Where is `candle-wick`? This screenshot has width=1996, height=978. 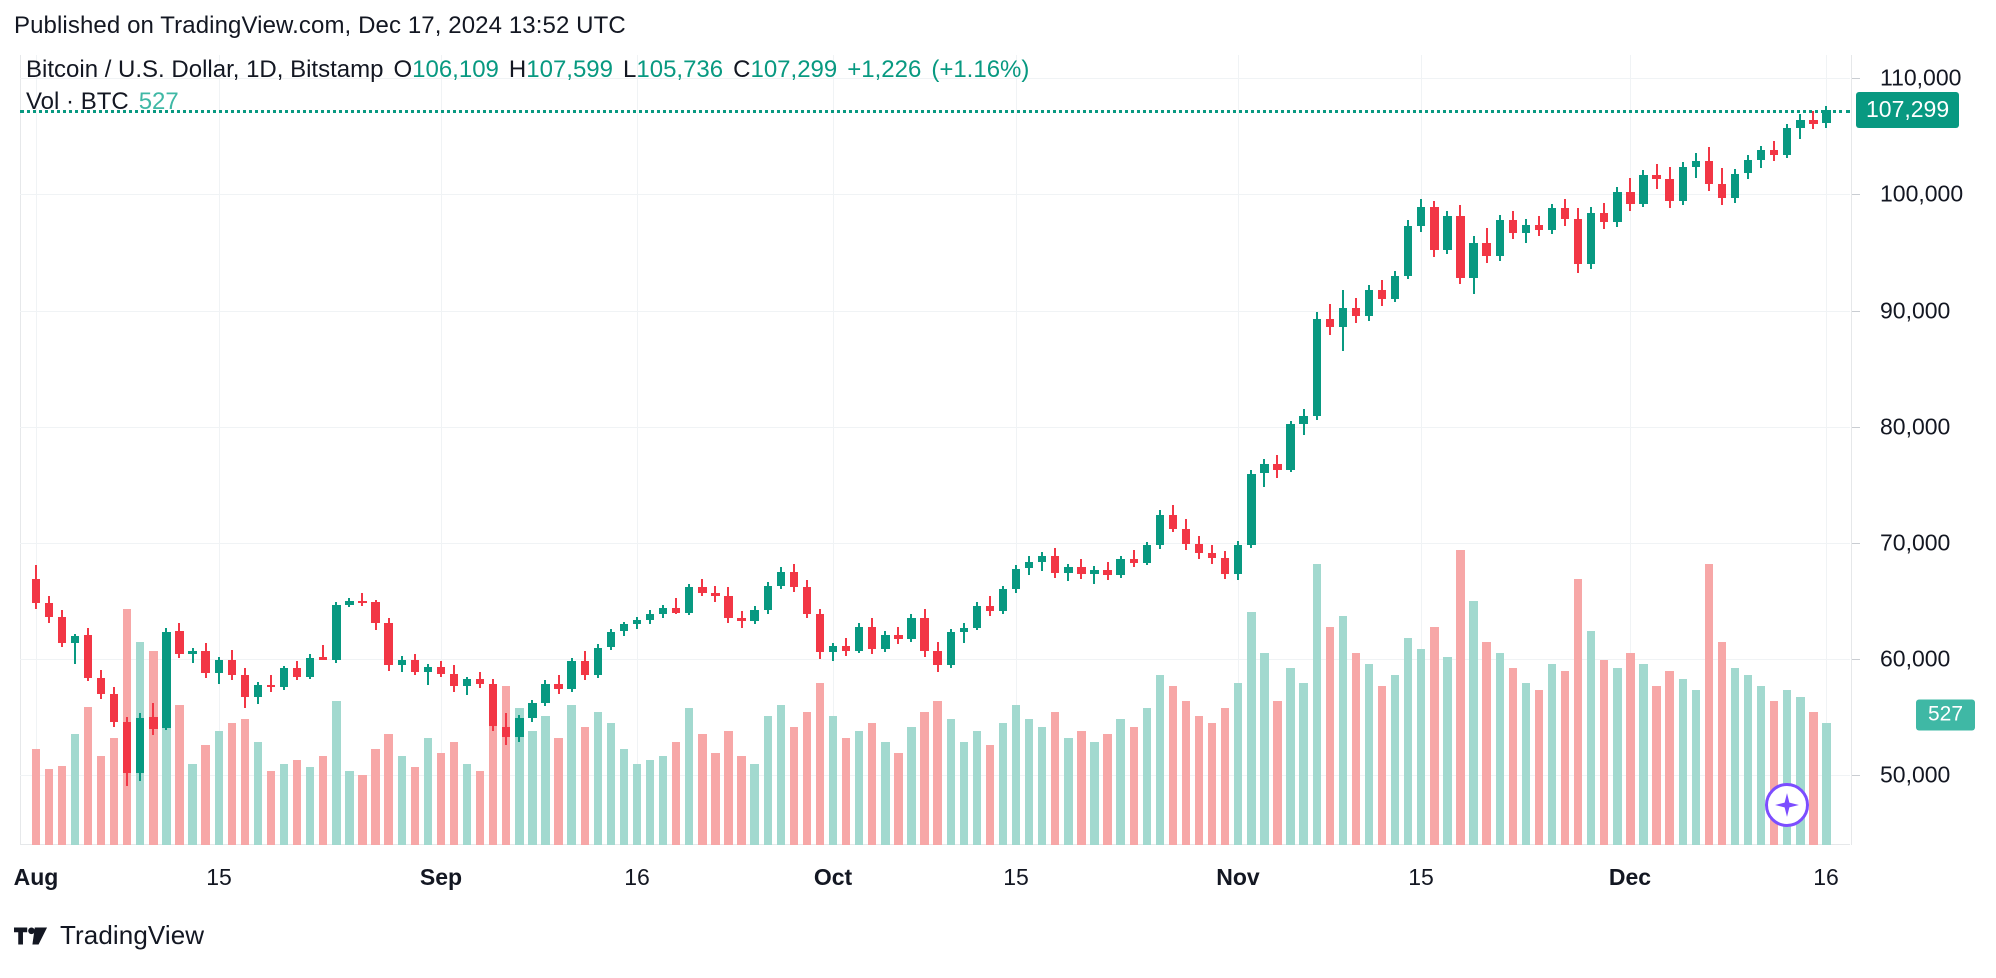 candle-wick is located at coordinates (833, 652).